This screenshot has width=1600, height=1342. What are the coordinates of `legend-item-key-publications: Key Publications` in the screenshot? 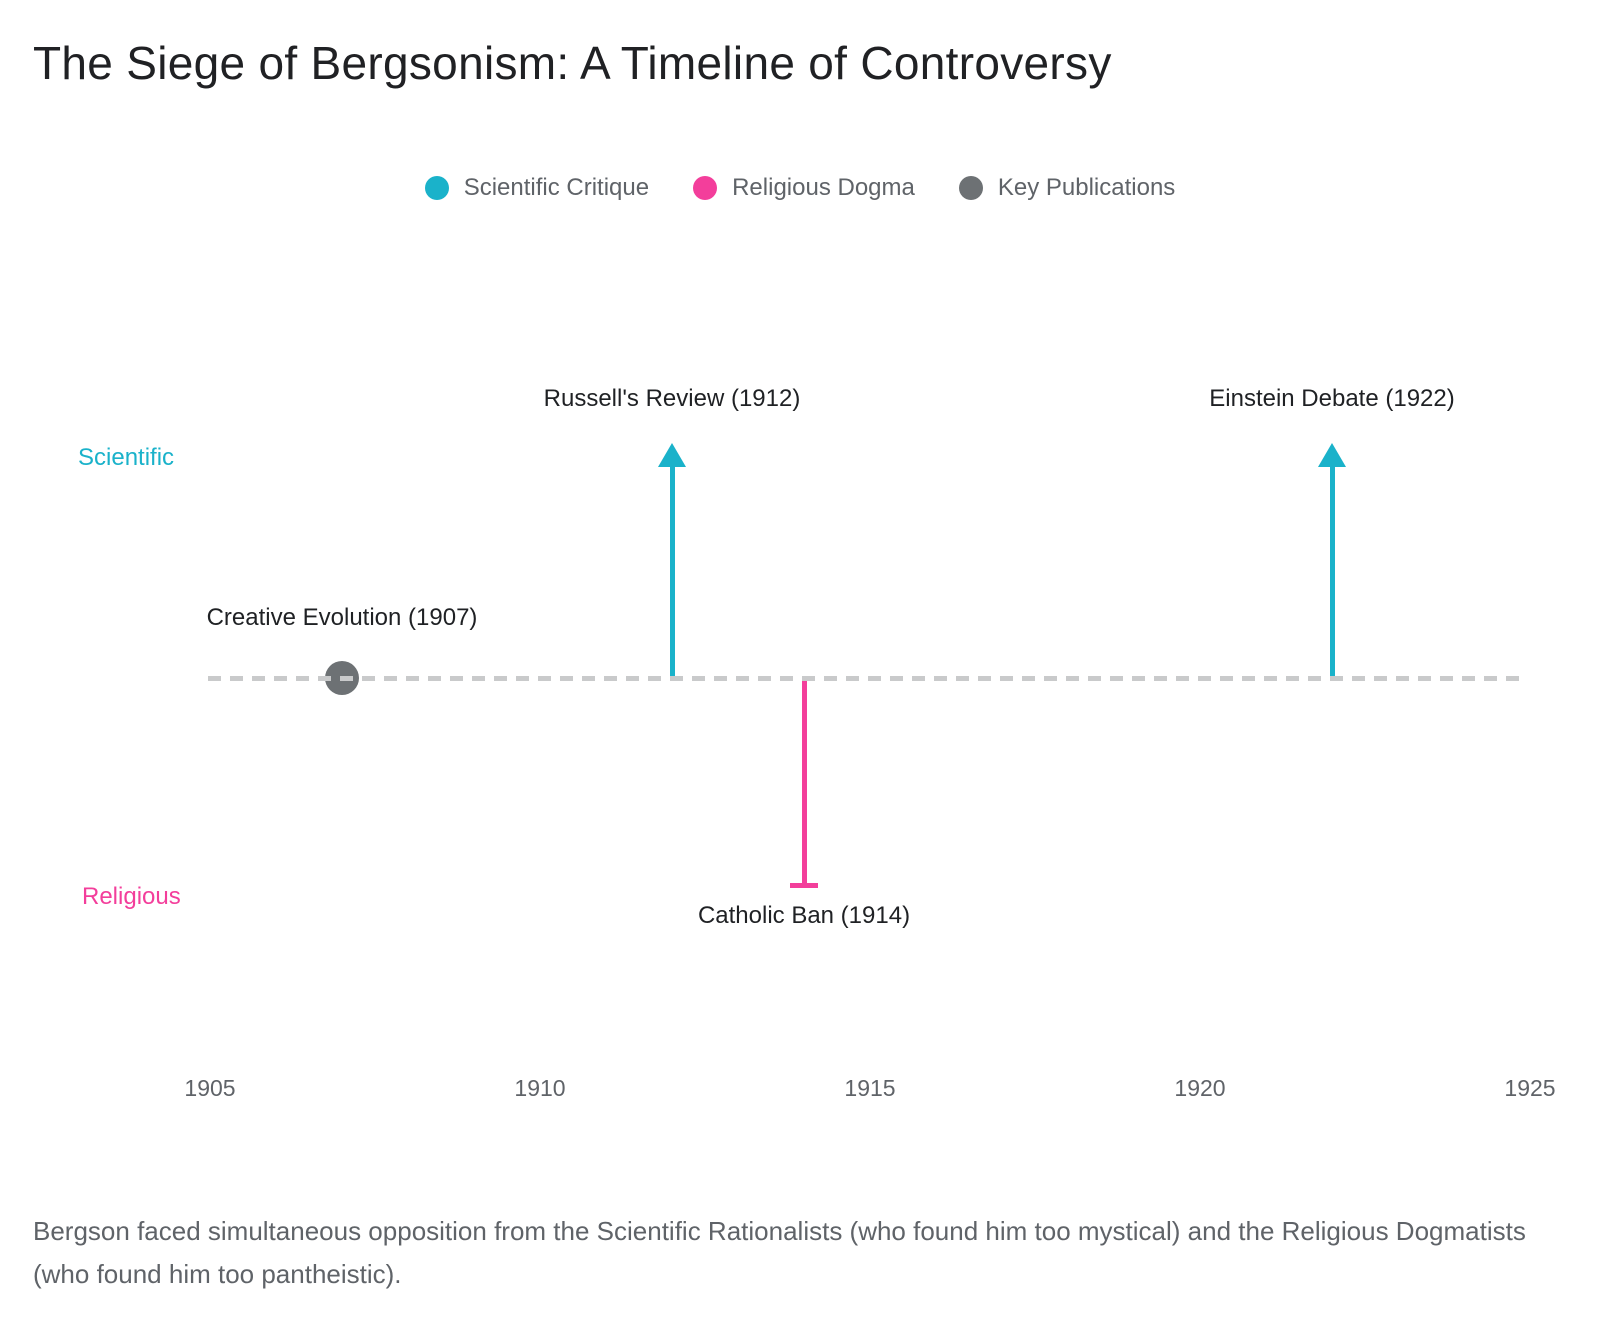 It's located at (1067, 188).